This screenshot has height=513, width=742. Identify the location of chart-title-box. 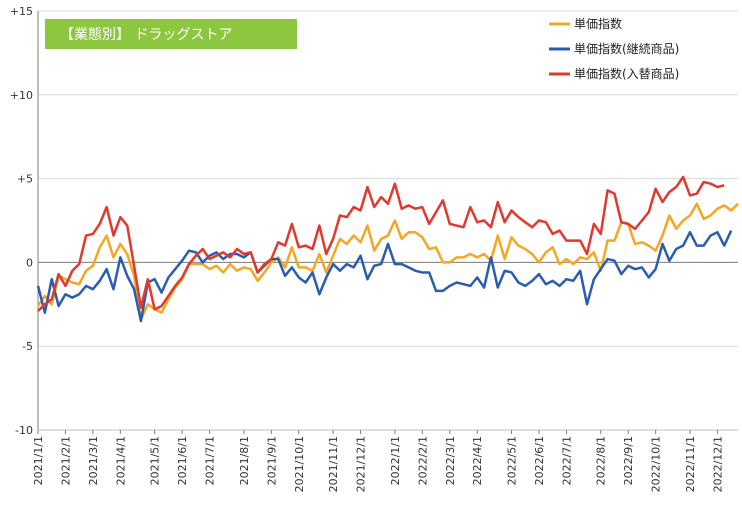
(171, 34).